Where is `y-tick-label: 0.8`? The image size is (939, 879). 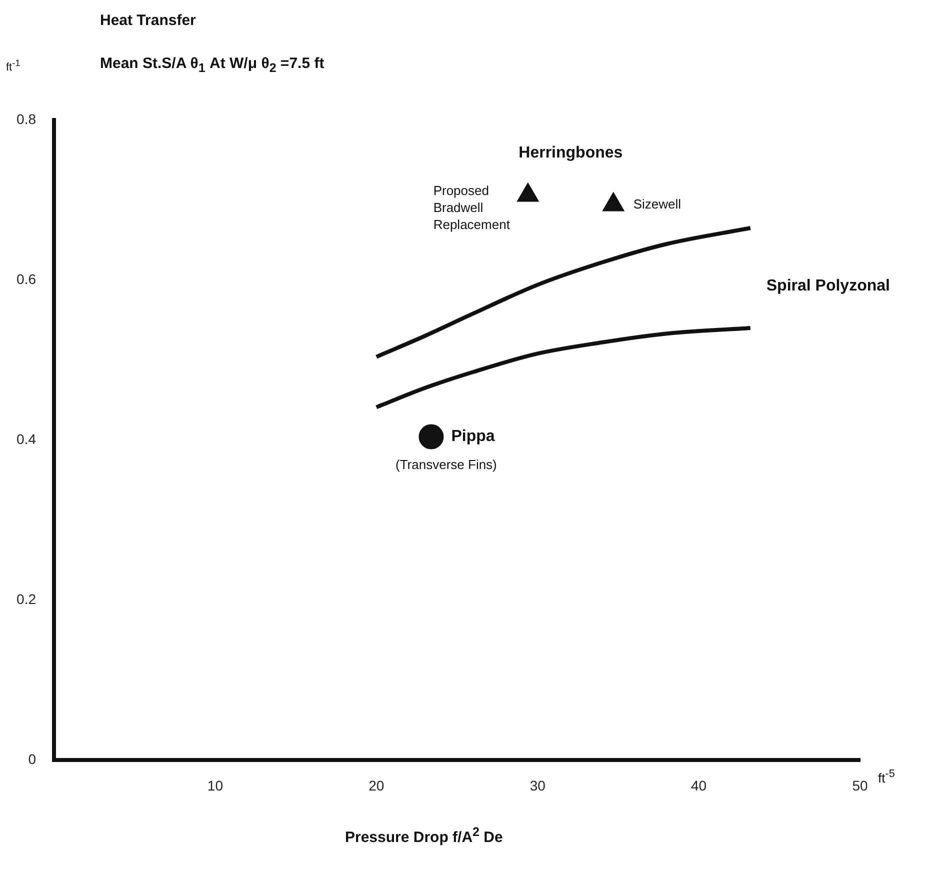
y-tick-label: 0.8 is located at coordinates (26, 118).